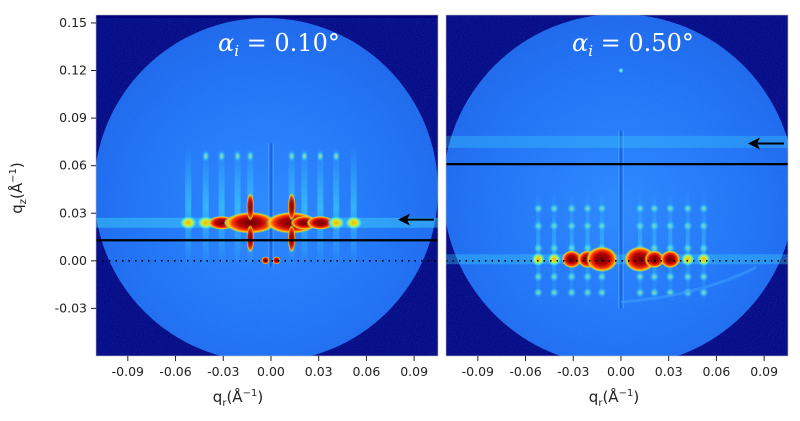 Image resolution: width=800 pixels, height=421 pixels. What do you see at coordinates (73, 117) in the screenshot?
I see `y-tick-label: 0.09` at bounding box center [73, 117].